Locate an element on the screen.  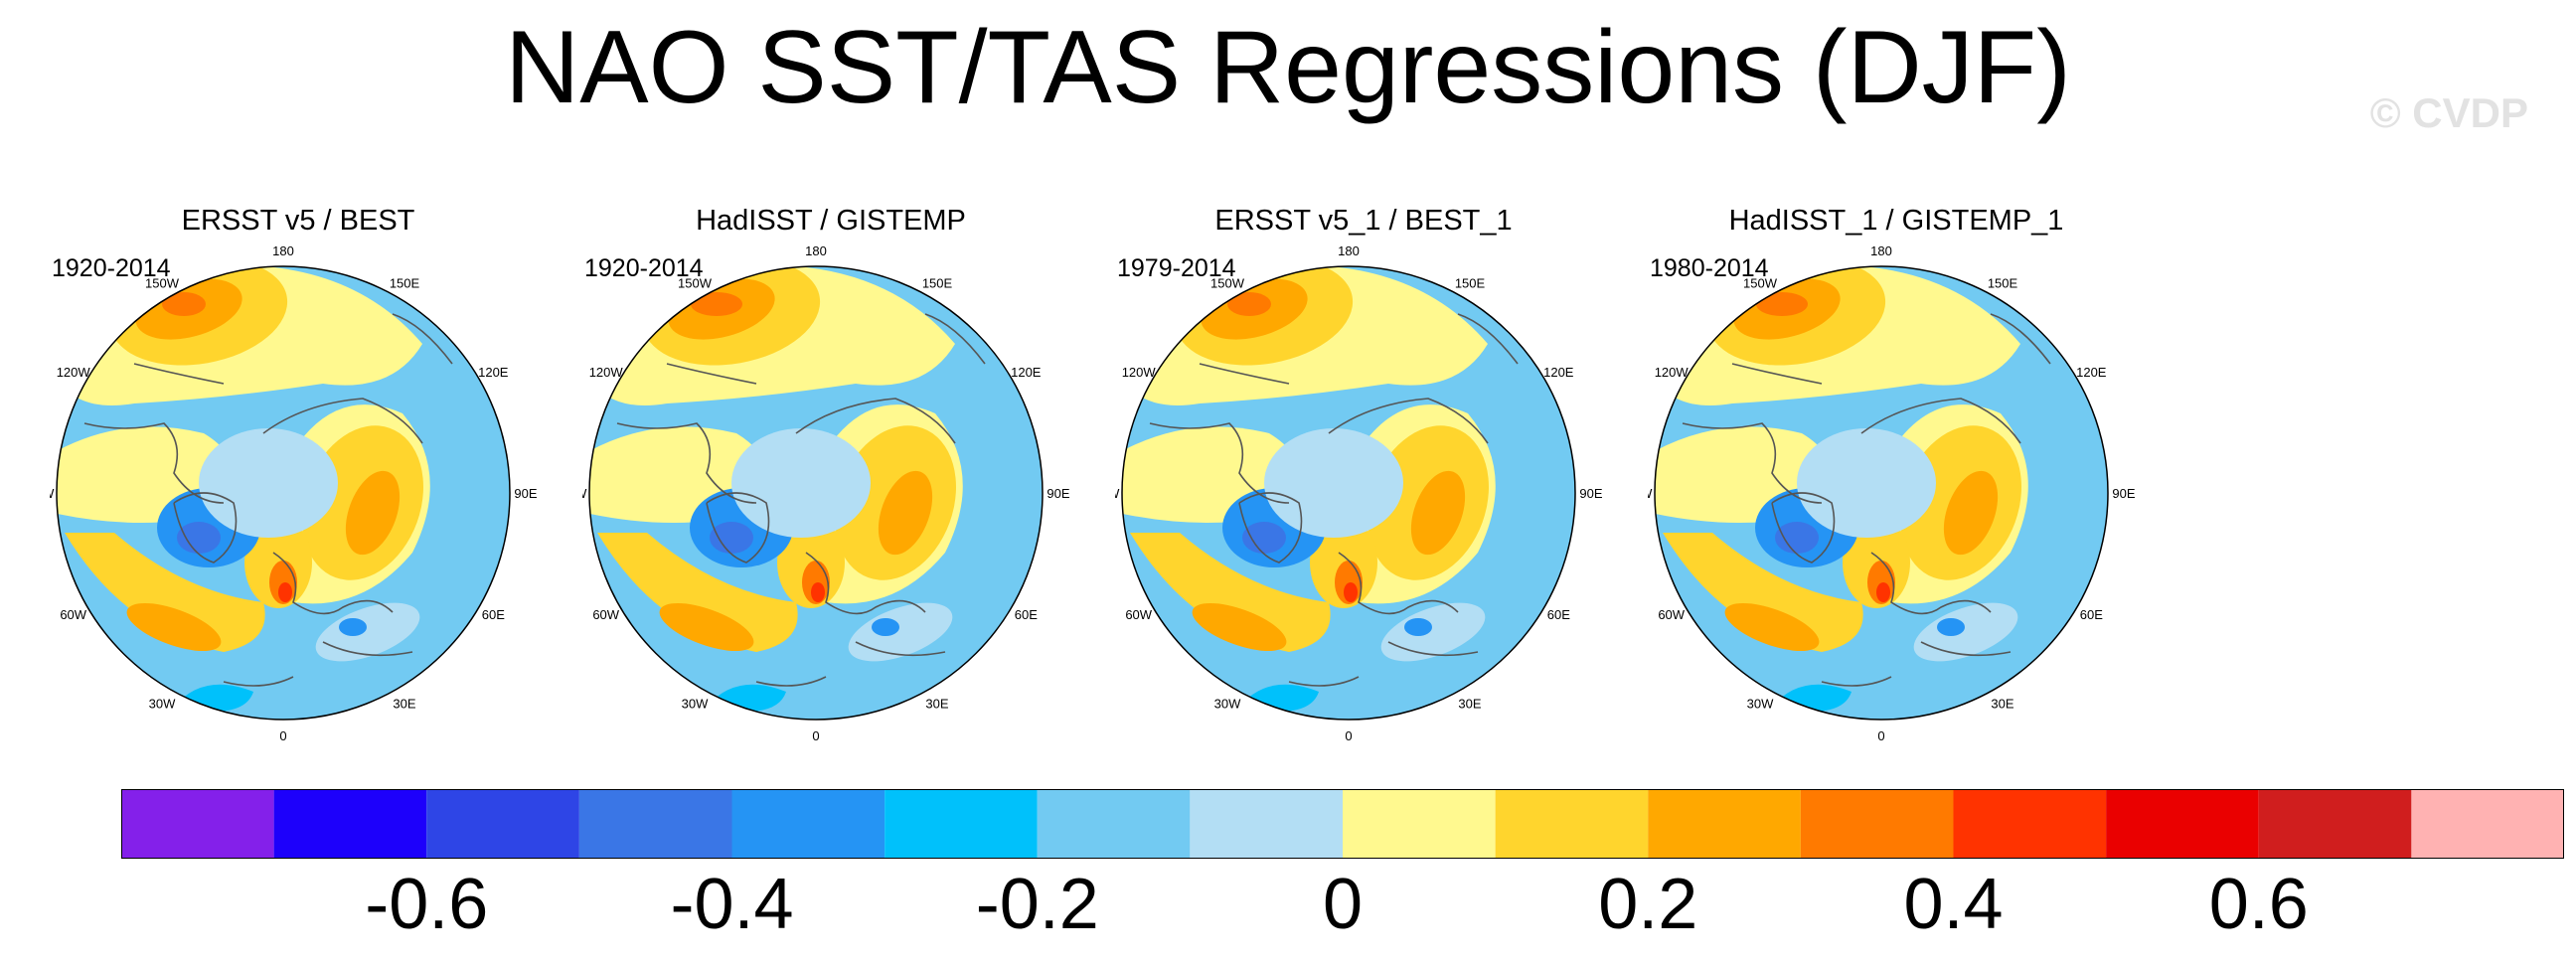
colorbar-frame is located at coordinates (1342, 824).